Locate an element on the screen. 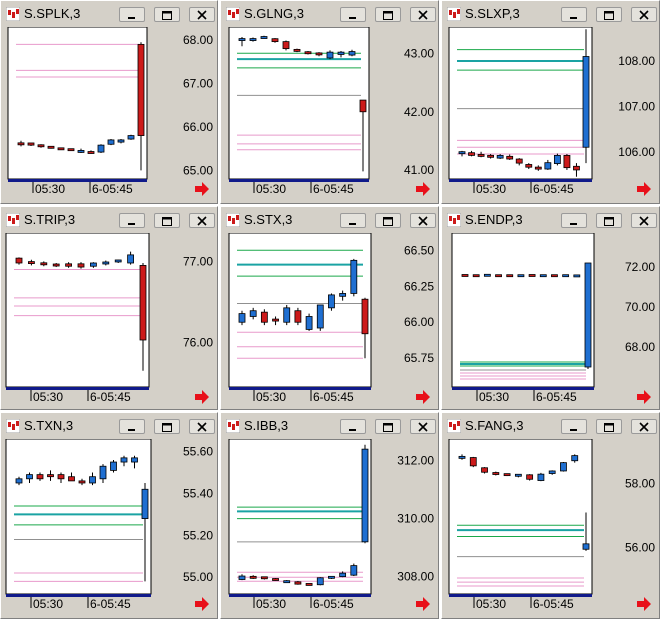 The image size is (660, 619). title-bar: S.SLXP,3 is located at coordinates (550, 14).